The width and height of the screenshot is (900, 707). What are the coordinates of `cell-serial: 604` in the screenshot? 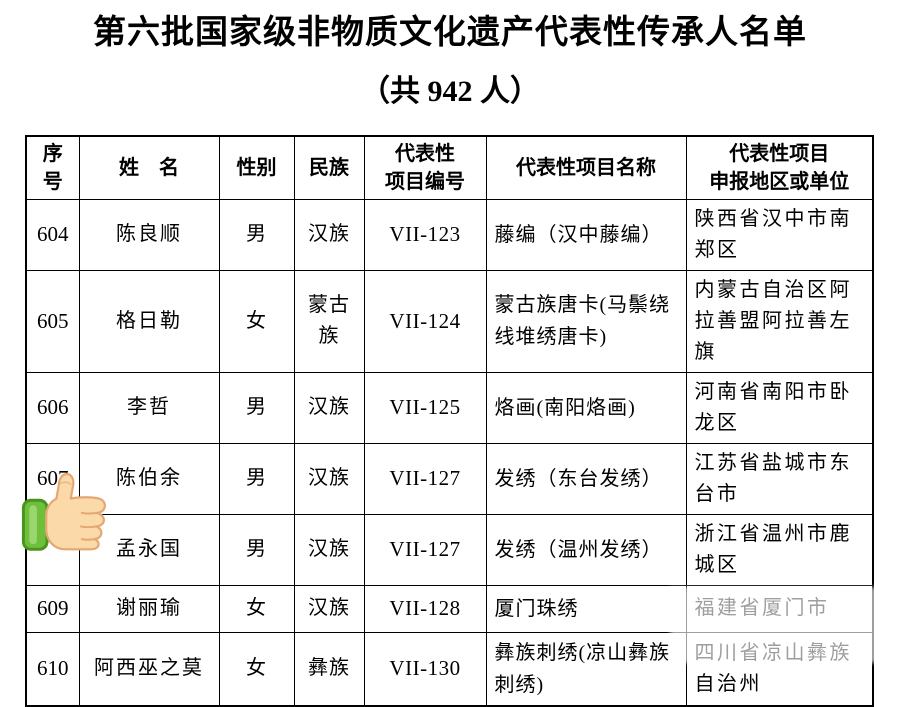 It's located at (52, 234).